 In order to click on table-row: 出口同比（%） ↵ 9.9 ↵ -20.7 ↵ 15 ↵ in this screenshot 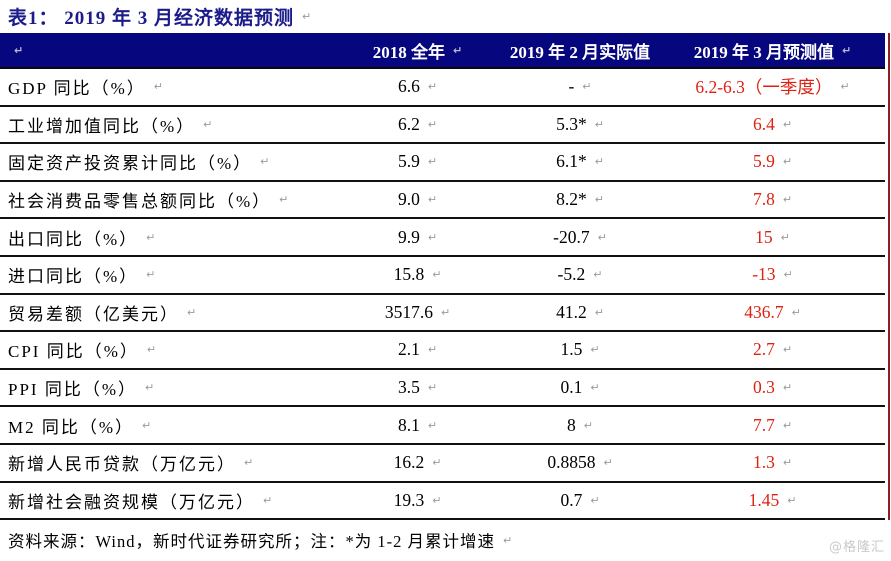, I will do `click(442, 238)`.